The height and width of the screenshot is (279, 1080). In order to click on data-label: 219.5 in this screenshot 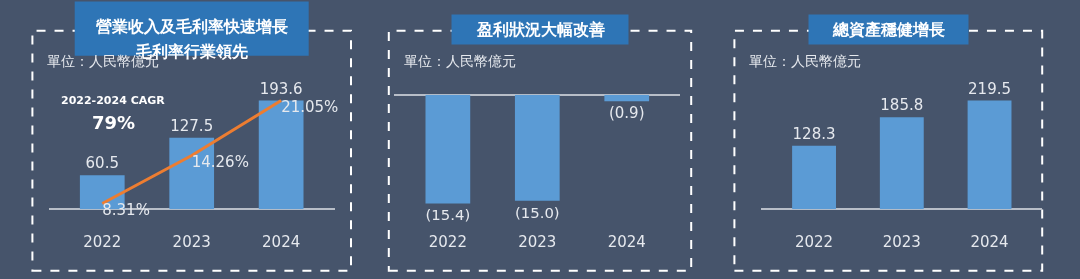, I will do `click(990, 88)`.